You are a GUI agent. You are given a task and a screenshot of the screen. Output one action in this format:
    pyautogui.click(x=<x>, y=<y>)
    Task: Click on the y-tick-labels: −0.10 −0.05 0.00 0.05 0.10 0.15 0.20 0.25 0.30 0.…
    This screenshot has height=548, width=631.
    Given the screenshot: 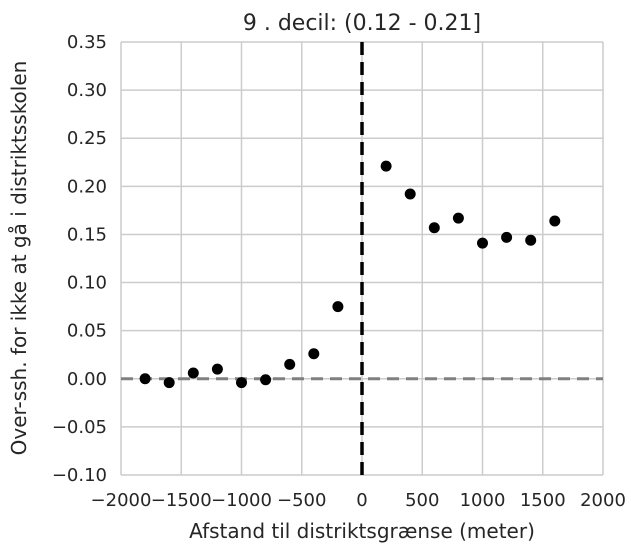 What is the action you would take?
    pyautogui.click(x=79, y=259)
    